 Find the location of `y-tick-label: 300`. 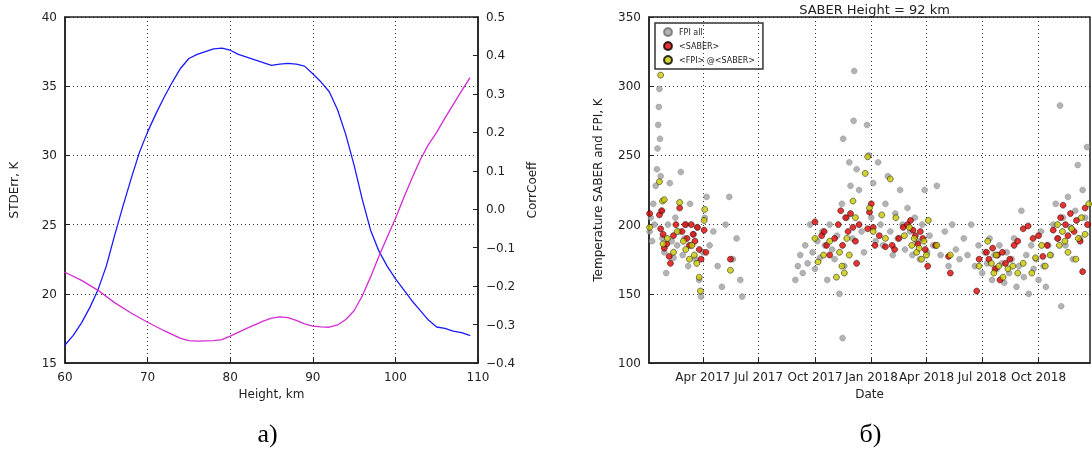

y-tick-label: 300 is located at coordinates (629, 86).